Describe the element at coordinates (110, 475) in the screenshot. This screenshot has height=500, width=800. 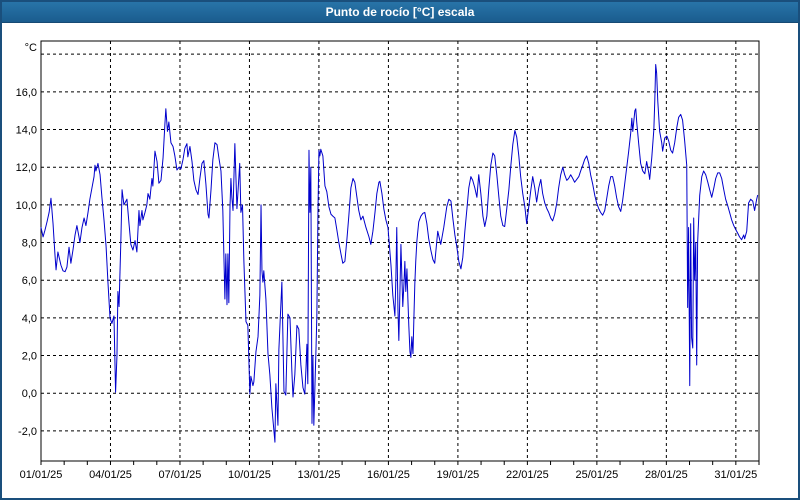
I see `x-axis-tick-label: 04/01/25` at that location.